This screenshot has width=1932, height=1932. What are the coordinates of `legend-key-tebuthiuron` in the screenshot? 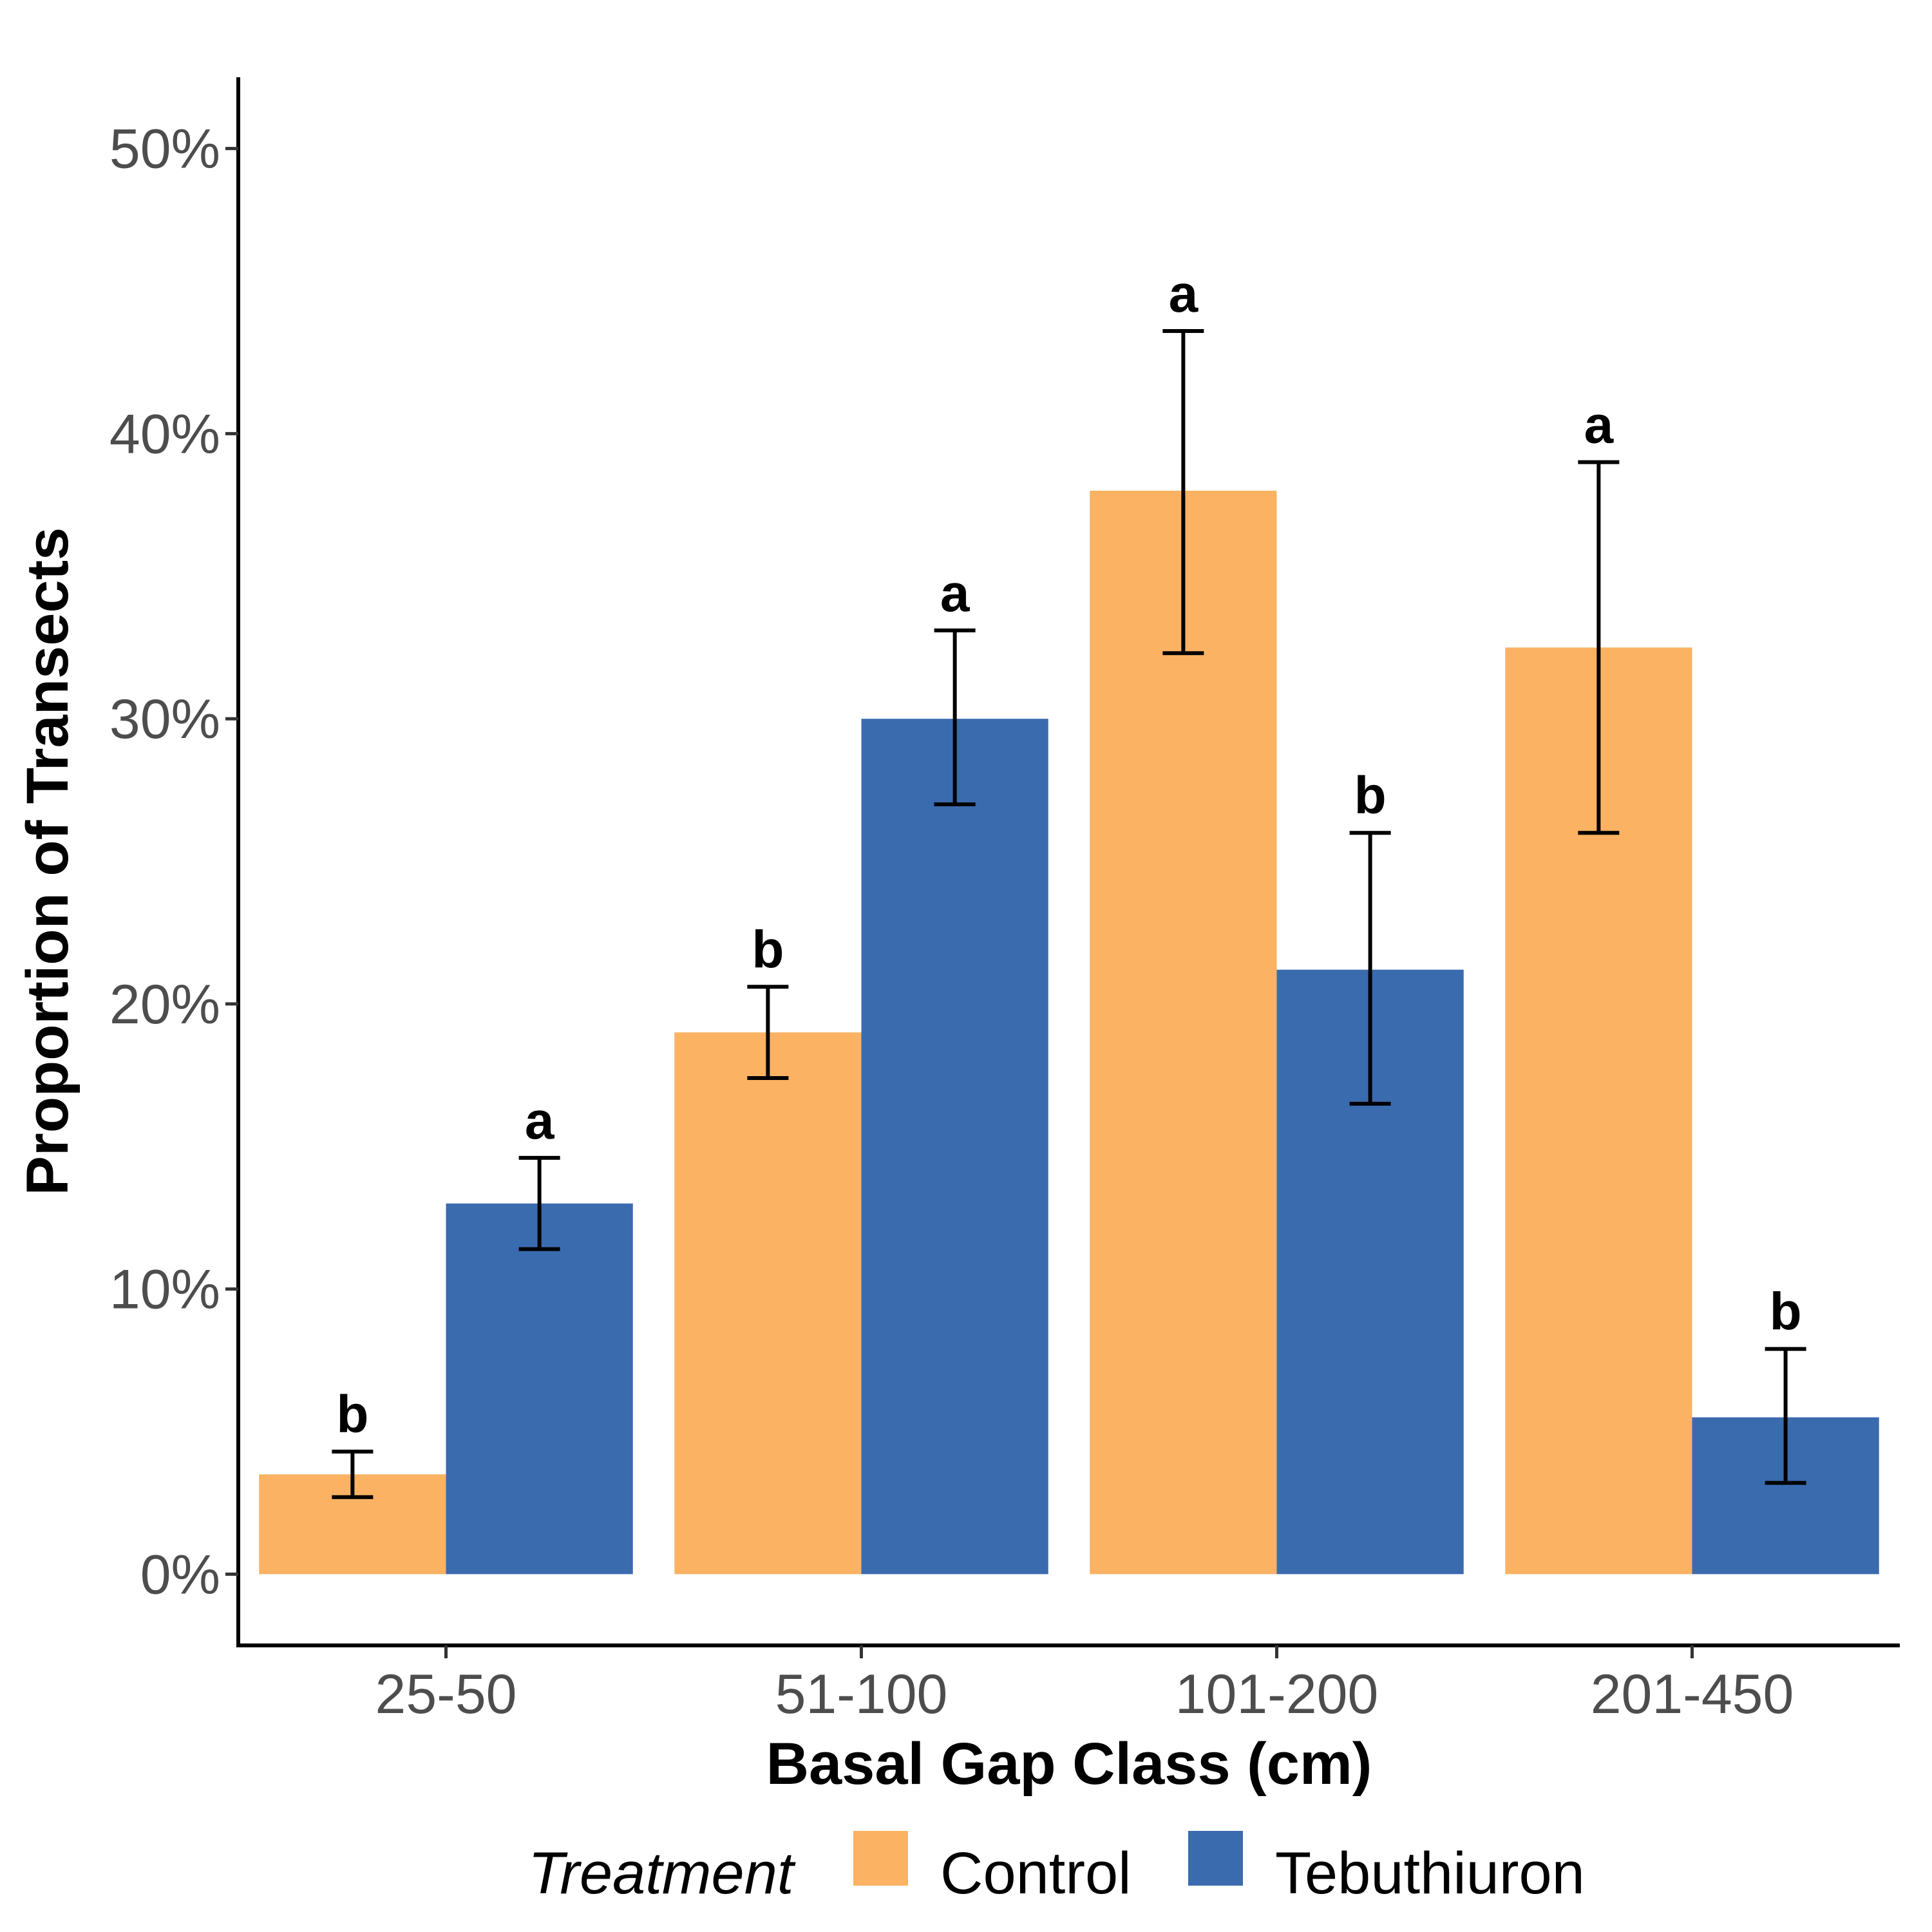 It's located at (1215, 1859).